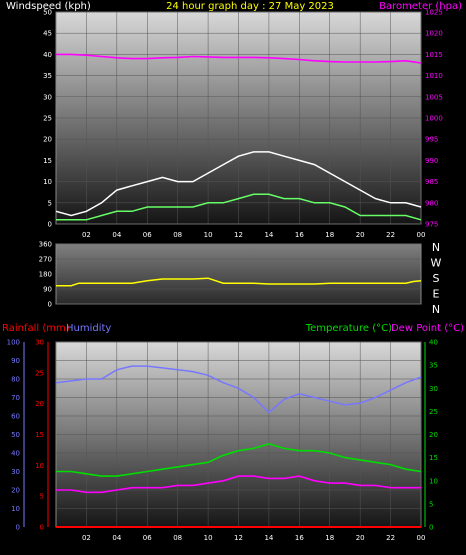  Describe the element at coordinates (268, 538) in the screenshot. I see `temp-time-tick-label: 14` at that location.